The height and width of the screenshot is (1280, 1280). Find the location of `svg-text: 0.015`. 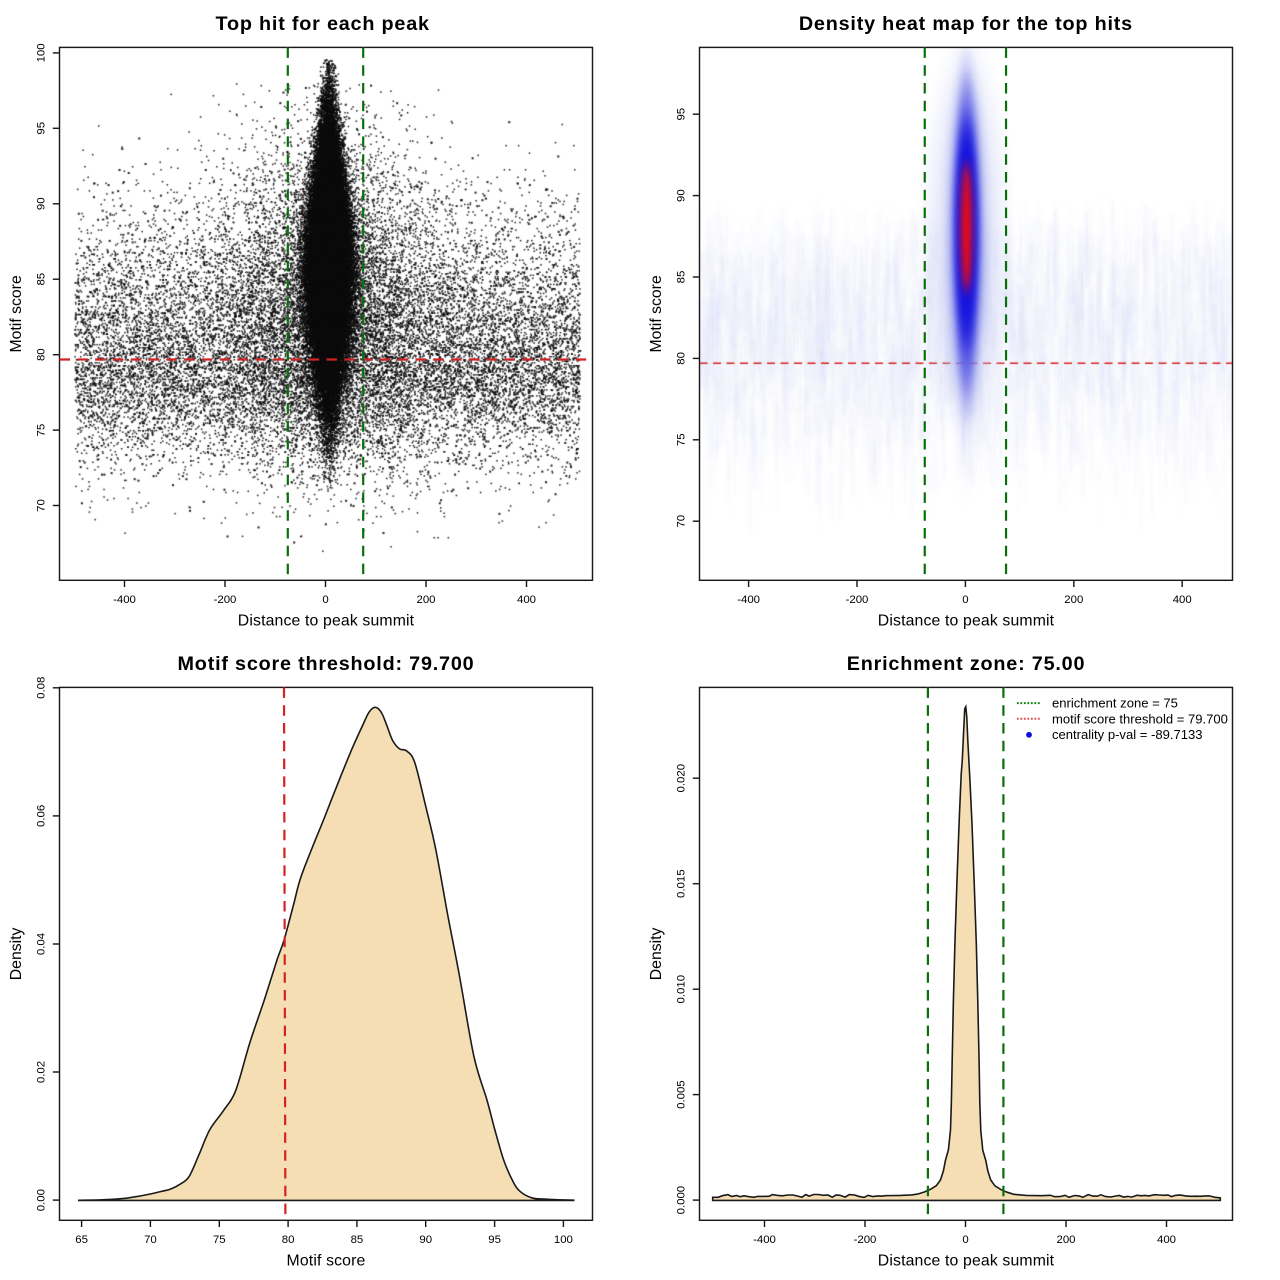

svg-text: 0.015 is located at coordinates (681, 883).